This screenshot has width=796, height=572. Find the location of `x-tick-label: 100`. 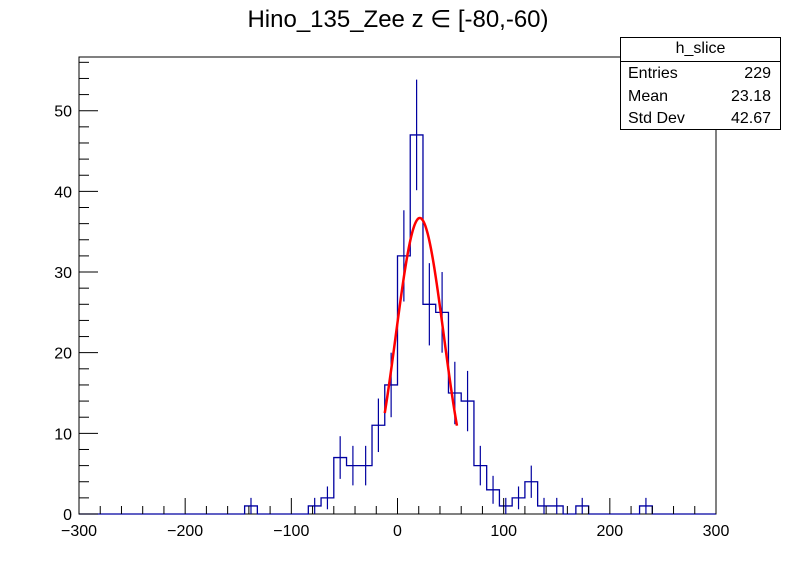

x-tick-label: 100 is located at coordinates (503, 531).